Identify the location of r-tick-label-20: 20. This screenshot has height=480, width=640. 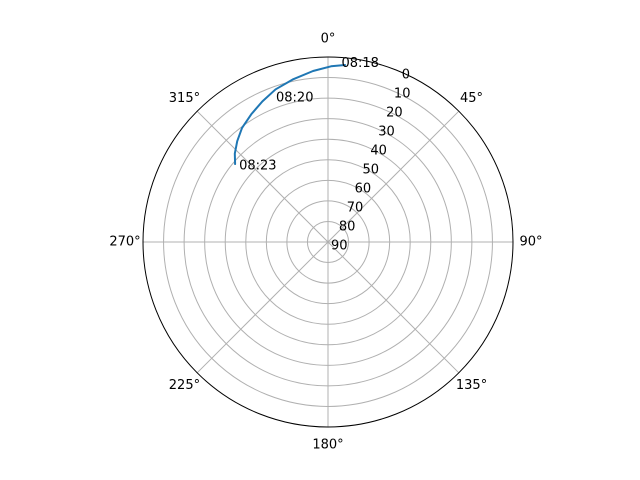
(394, 113).